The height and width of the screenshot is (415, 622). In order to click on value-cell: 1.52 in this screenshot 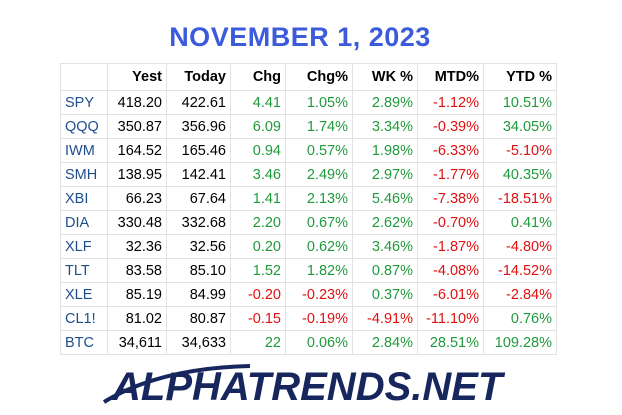, I will do `click(258, 270)`.